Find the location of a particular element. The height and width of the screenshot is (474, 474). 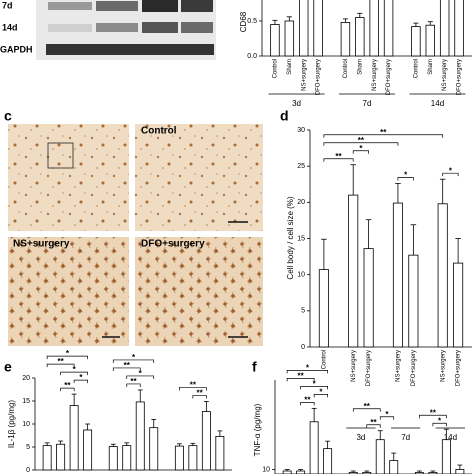

y-tick-label: 0.0 is located at coordinates (252, 56).